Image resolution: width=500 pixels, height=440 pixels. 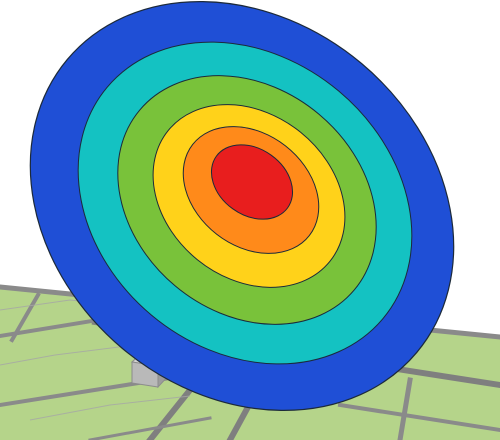 What do you see at coordinates (150, 428) in the screenshot?
I see `road-bottom-center` at bounding box center [150, 428].